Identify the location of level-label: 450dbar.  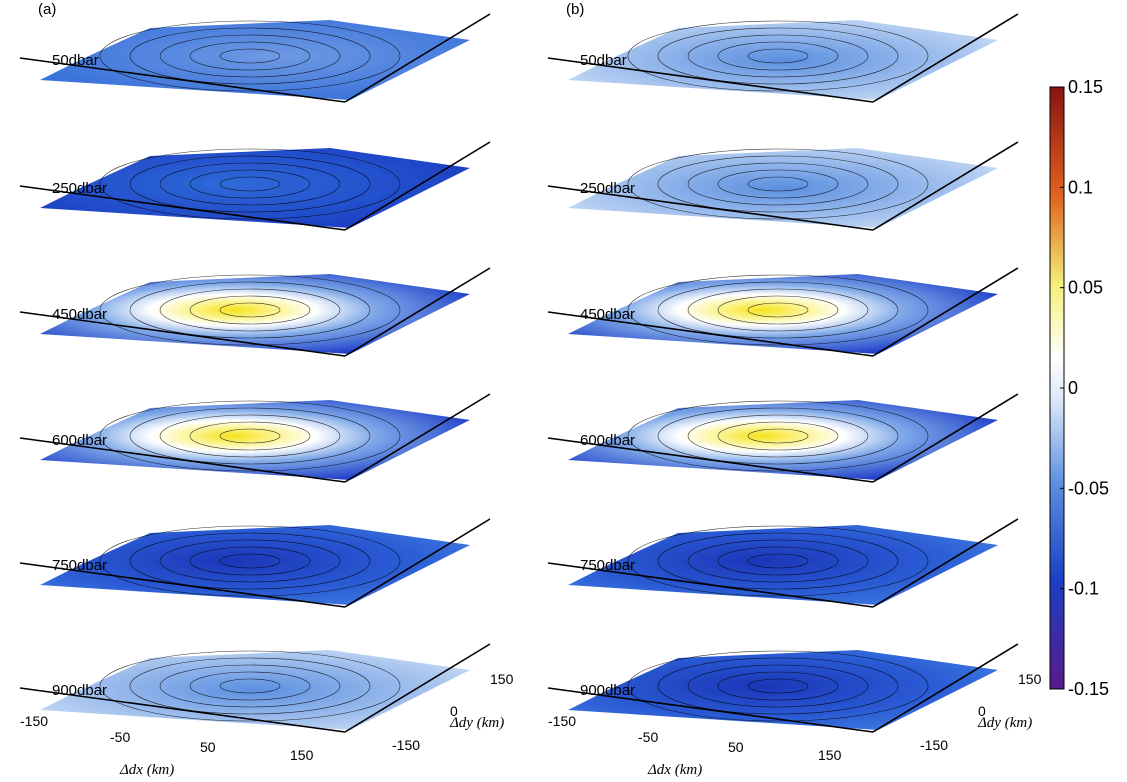
(607, 314).